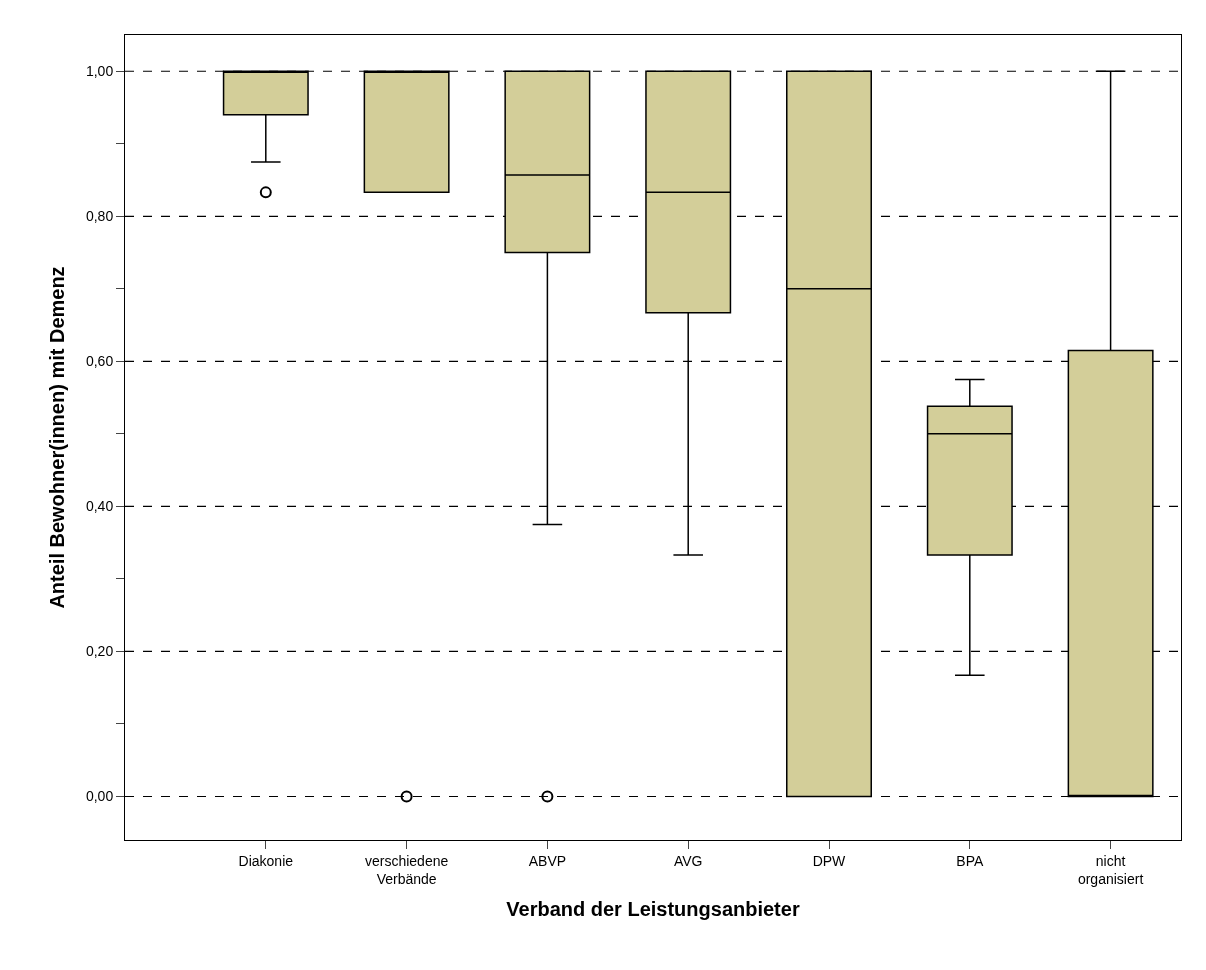 The image size is (1206, 970). Describe the element at coordinates (653, 908) in the screenshot. I see `x-axis-title: Verband der Leistungsanbieter` at that location.